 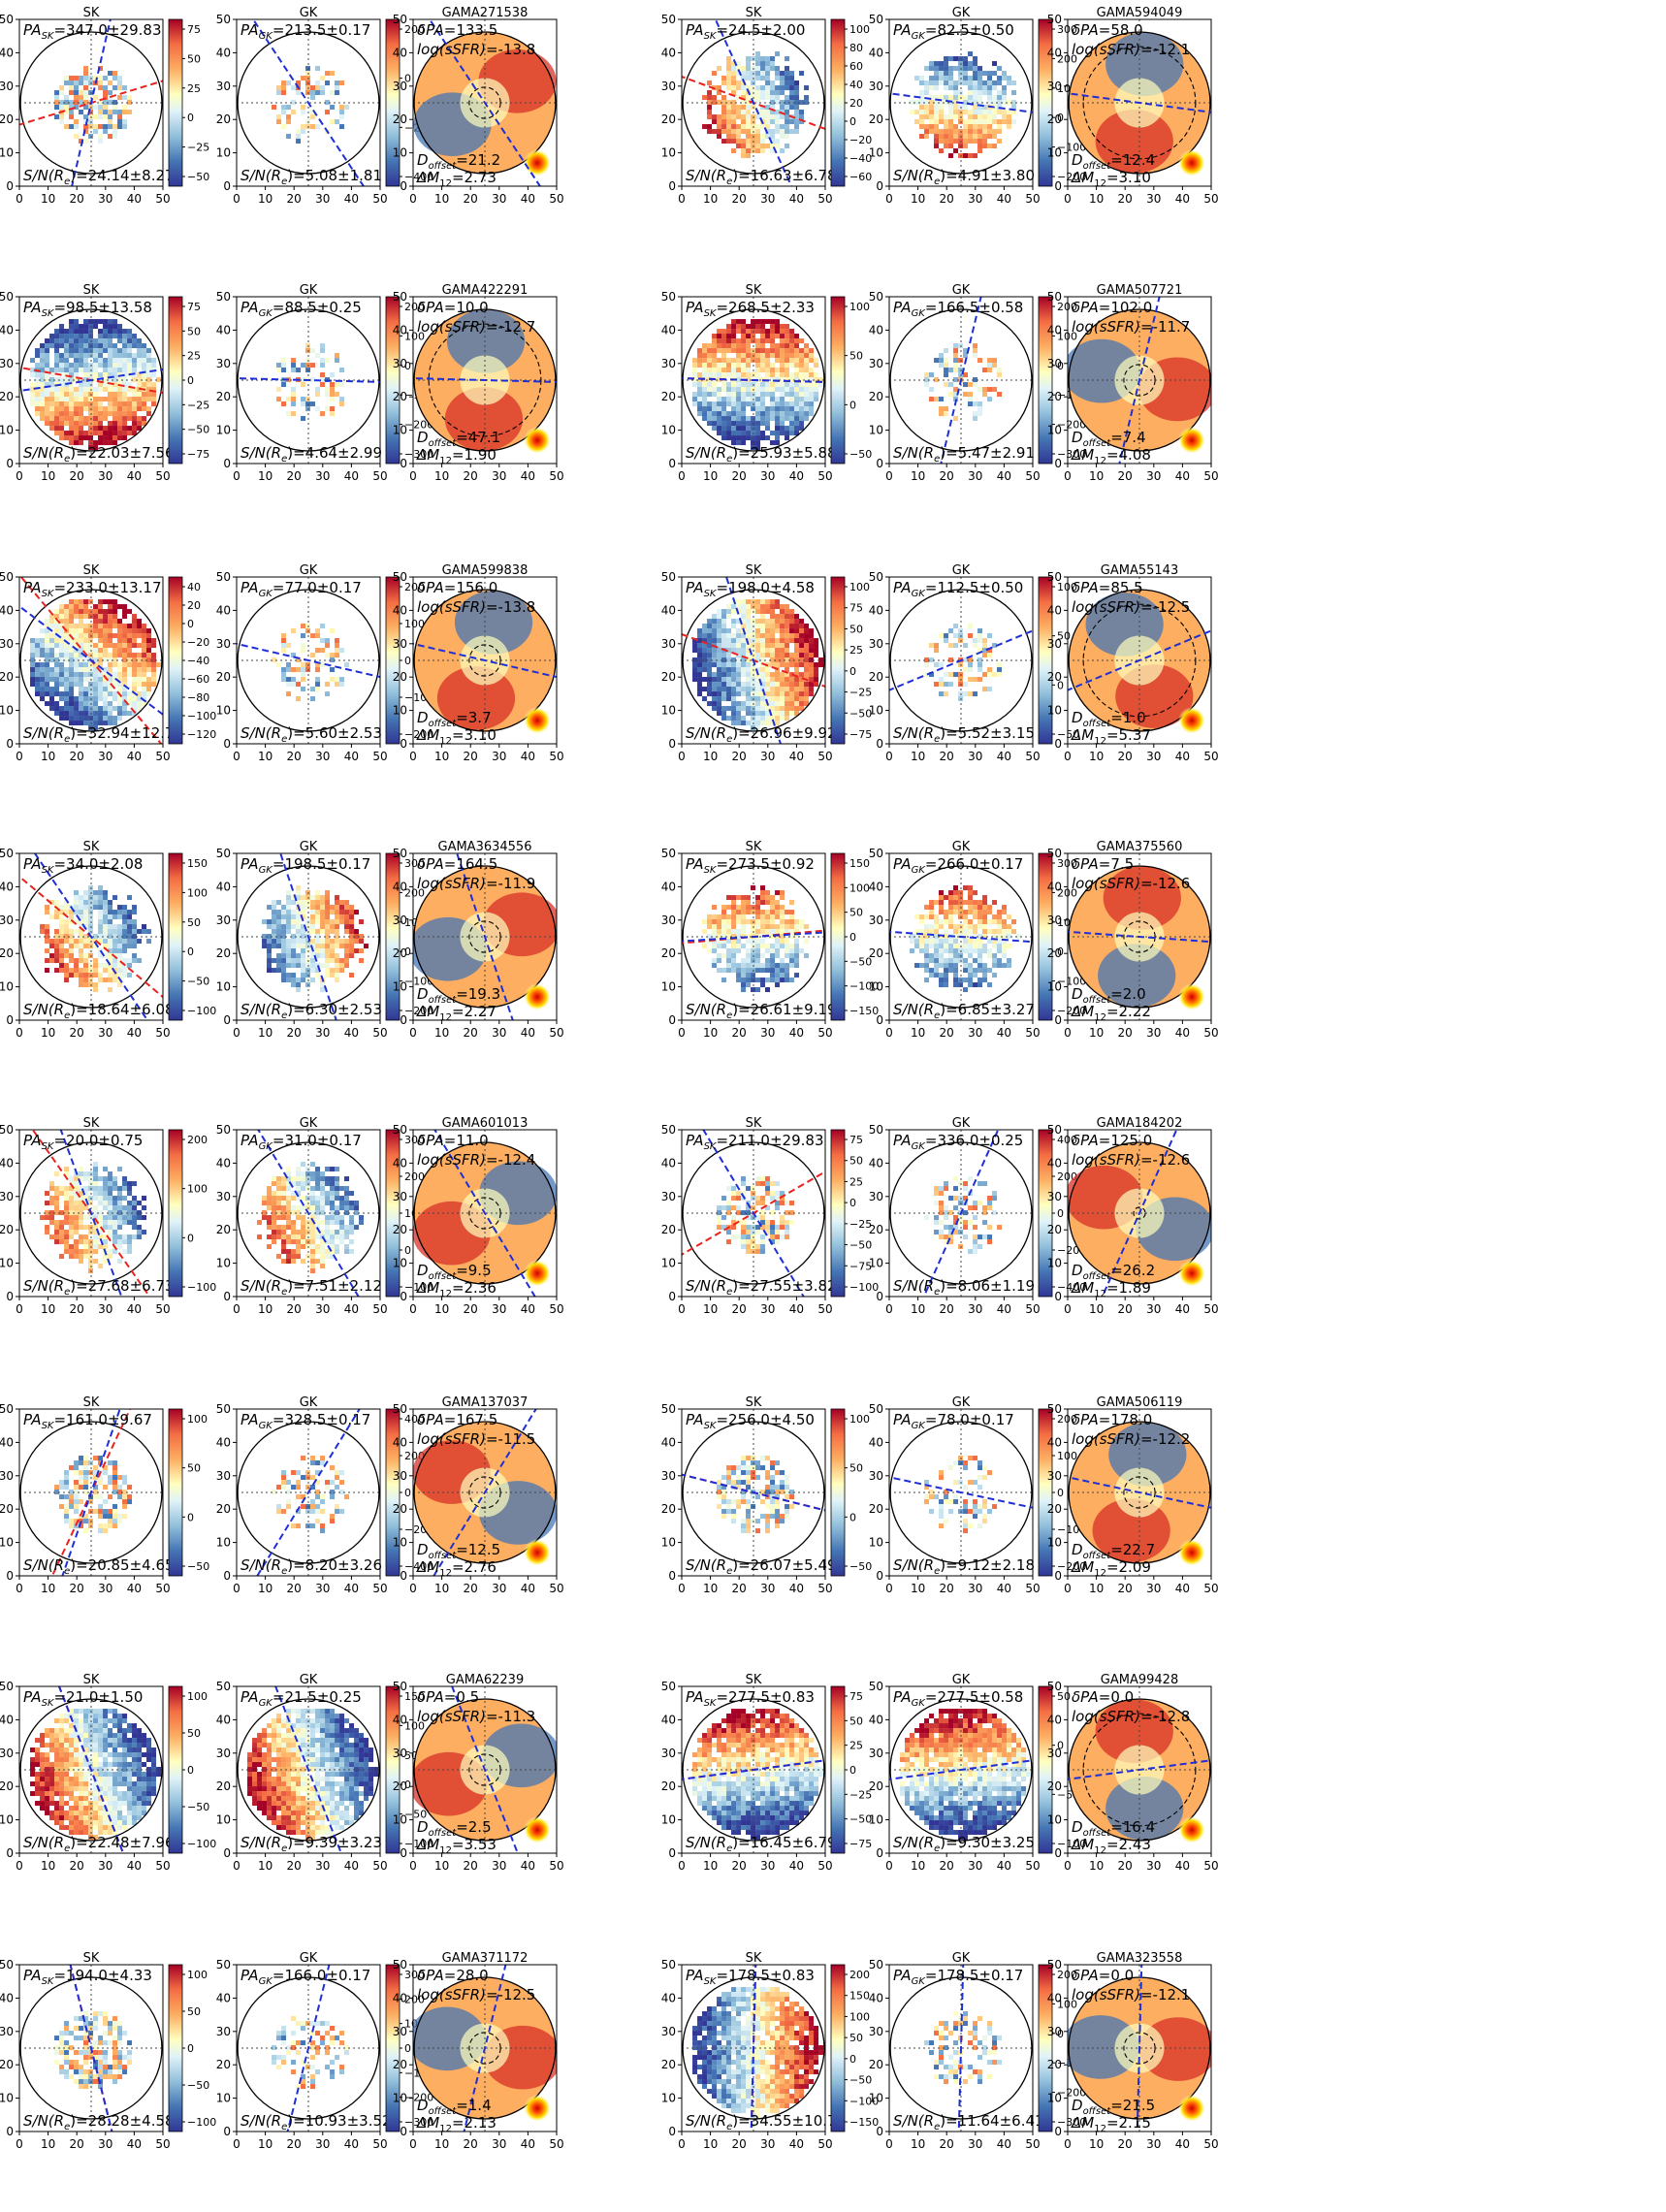 I want to click on colorbar, so click(x=175, y=660).